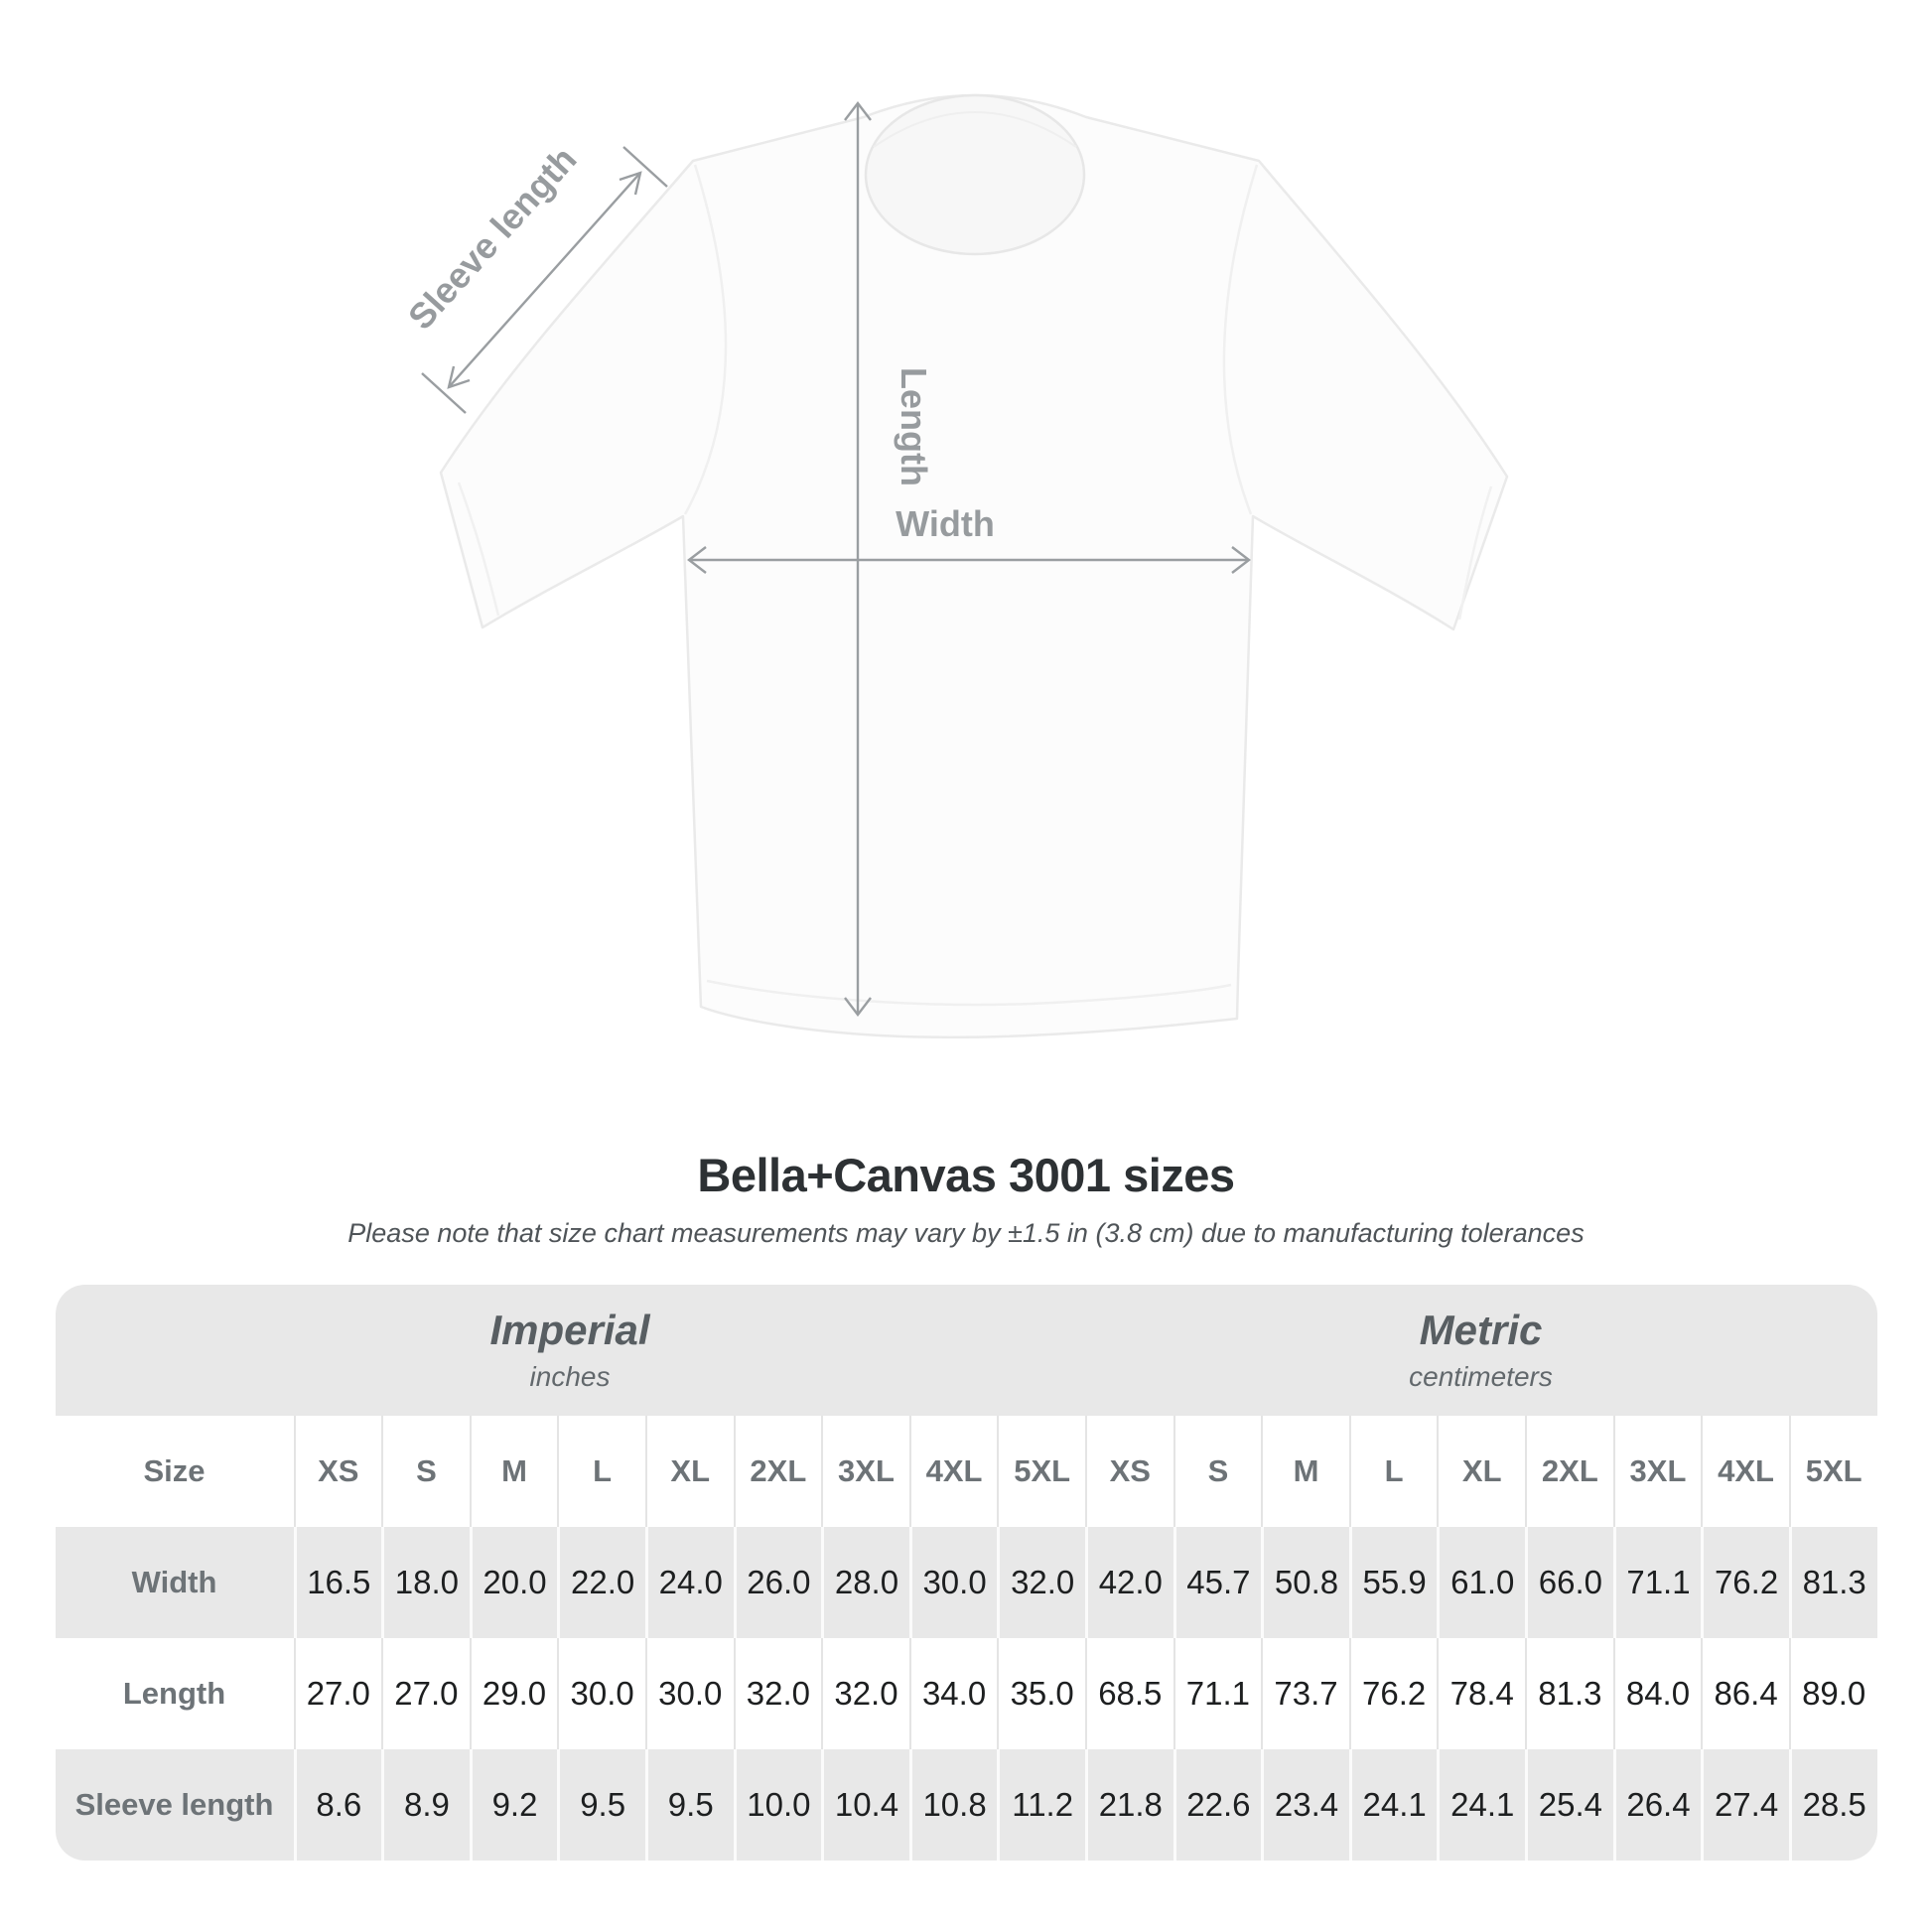 The image size is (1932, 1932). I want to click on sleeve-length-arrow, so click(545, 280).